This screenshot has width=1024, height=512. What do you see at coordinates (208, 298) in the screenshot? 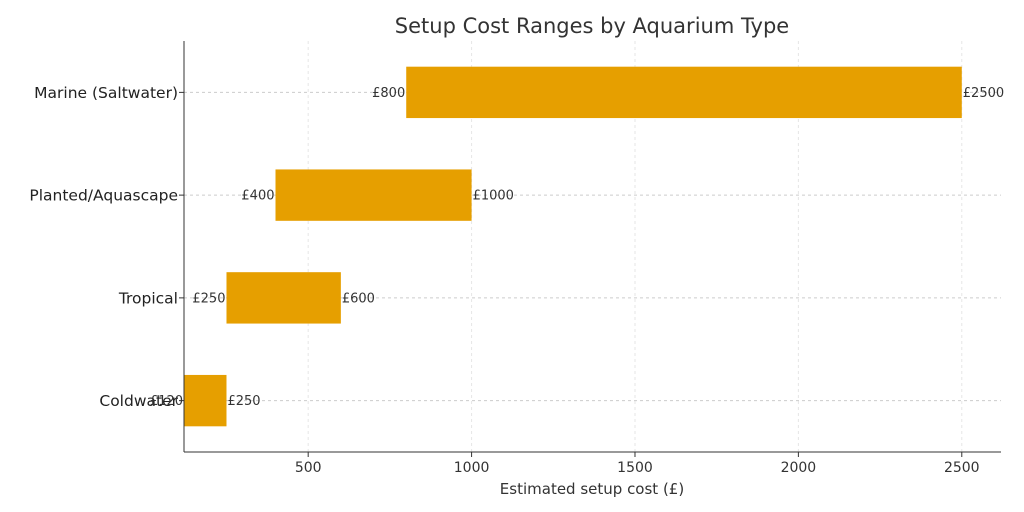
I see `low-value-label: £250` at bounding box center [208, 298].